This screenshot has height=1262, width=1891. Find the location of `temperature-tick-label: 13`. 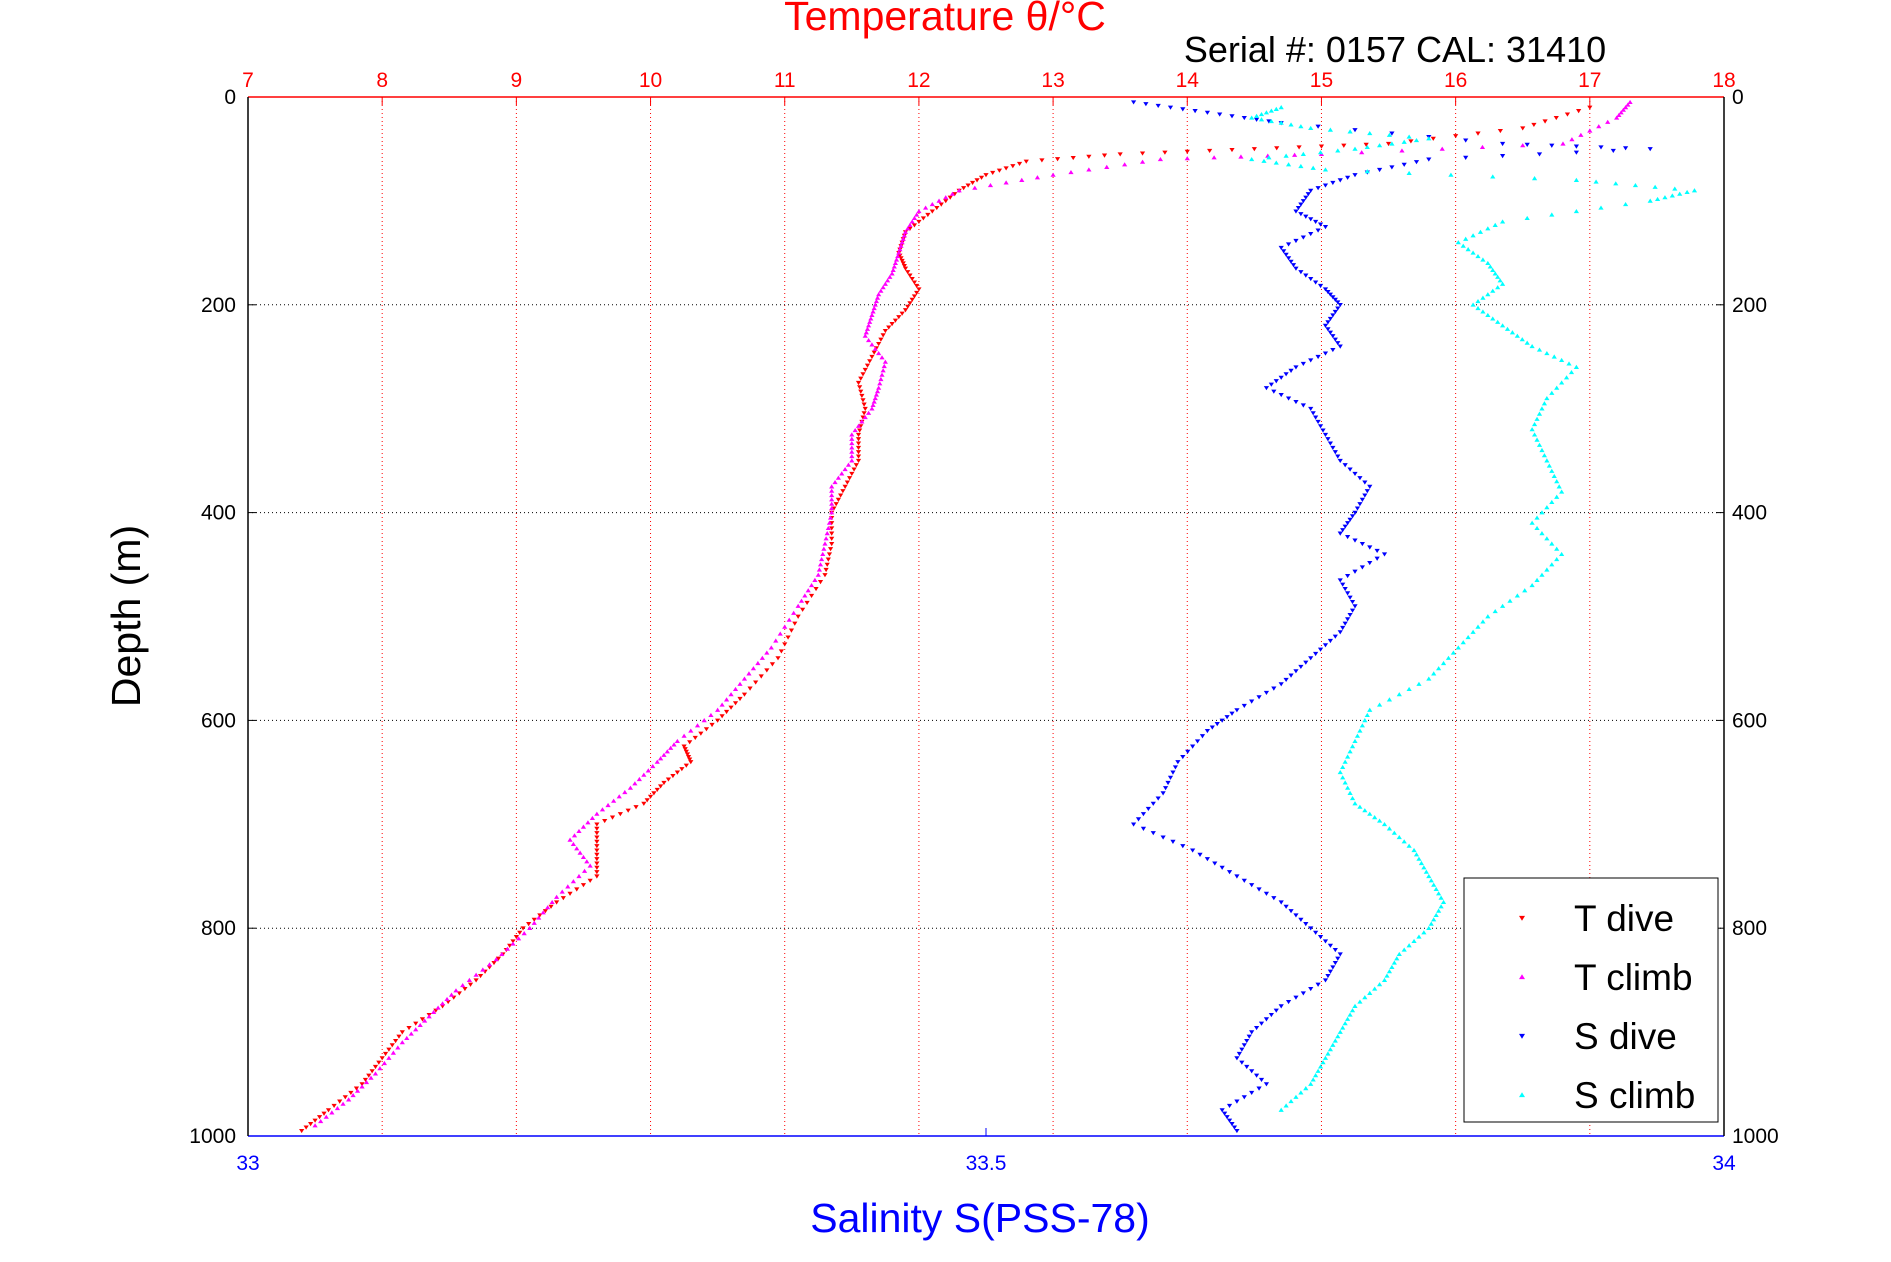

temperature-tick-label: 13 is located at coordinates (1052, 80).